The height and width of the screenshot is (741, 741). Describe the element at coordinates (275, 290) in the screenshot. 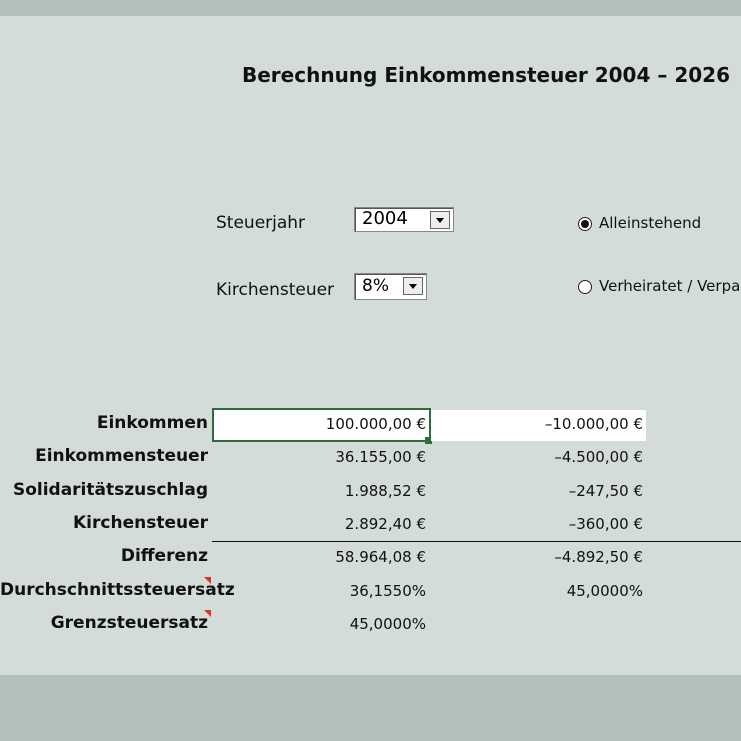

I see `kirchensteuer-label: Kirchensteuer` at that location.